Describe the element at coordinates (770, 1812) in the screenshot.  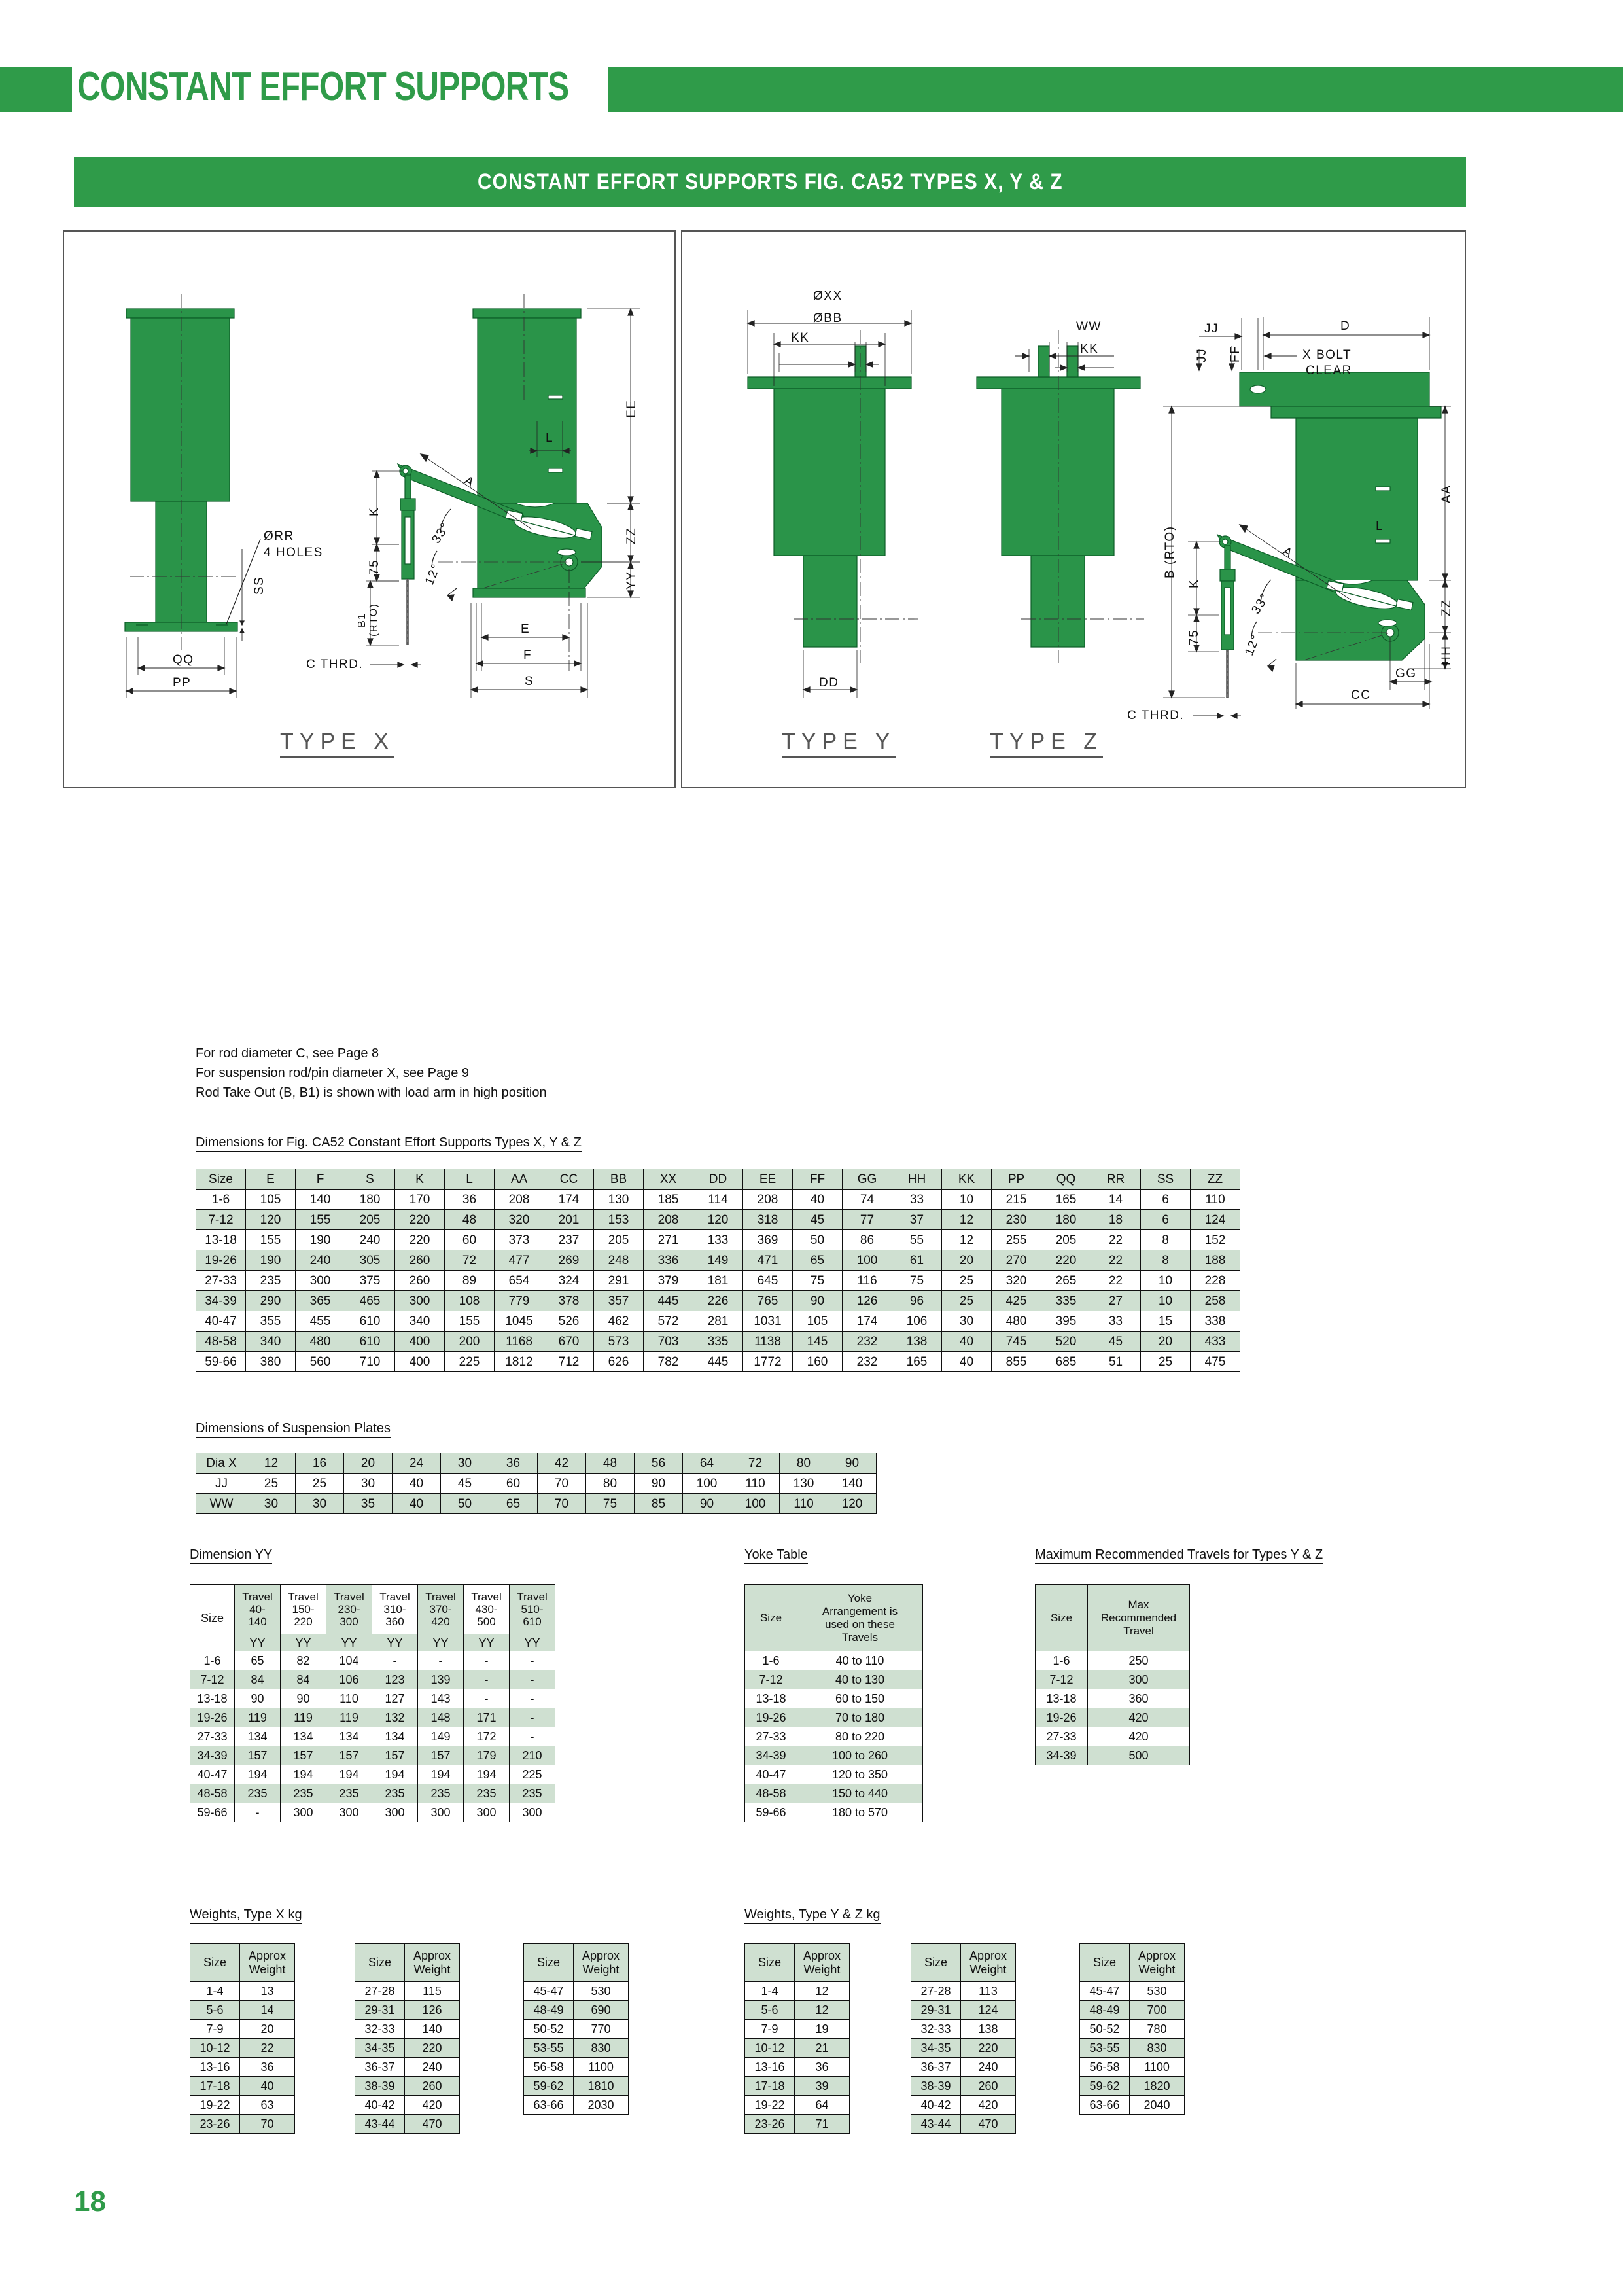
I see `cell: 59-66` at that location.